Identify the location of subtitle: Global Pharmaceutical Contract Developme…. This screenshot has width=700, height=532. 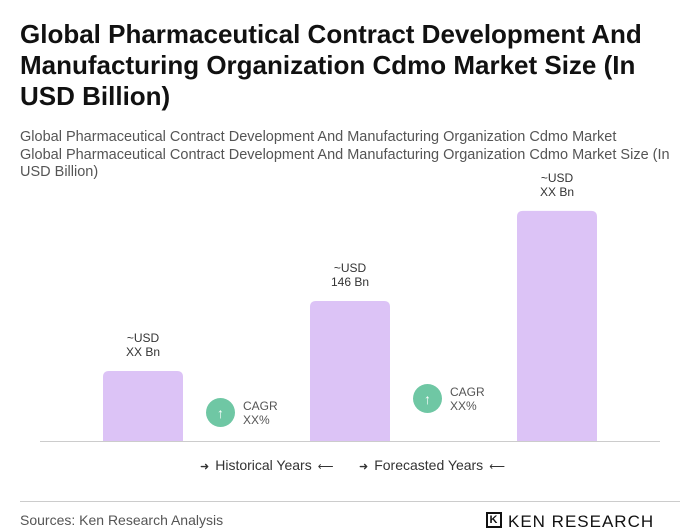
(318, 137).